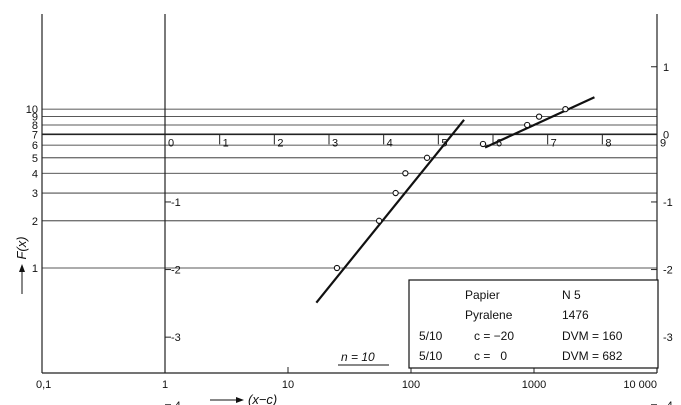 This screenshot has height=405, width=681. I want to click on x-tick-label: 1, so click(165, 385).